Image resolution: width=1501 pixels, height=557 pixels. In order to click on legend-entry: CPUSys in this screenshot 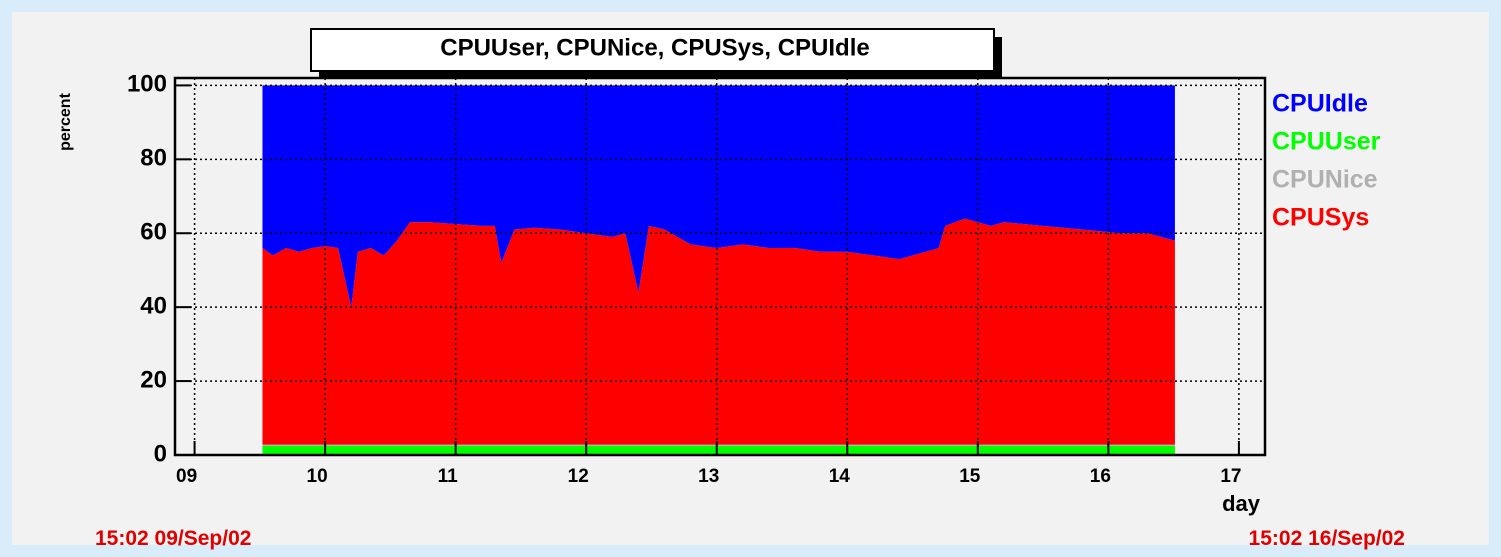, I will do `click(1320, 218)`.